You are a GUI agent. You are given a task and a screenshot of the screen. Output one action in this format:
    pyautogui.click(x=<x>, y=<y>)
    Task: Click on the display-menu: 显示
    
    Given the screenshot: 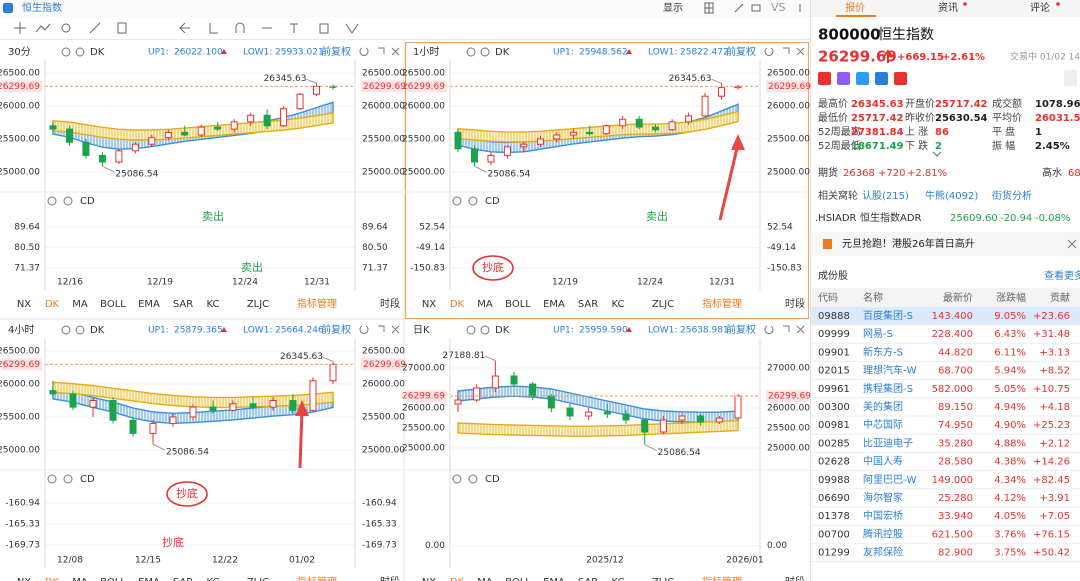 What is the action you would take?
    pyautogui.click(x=673, y=8)
    